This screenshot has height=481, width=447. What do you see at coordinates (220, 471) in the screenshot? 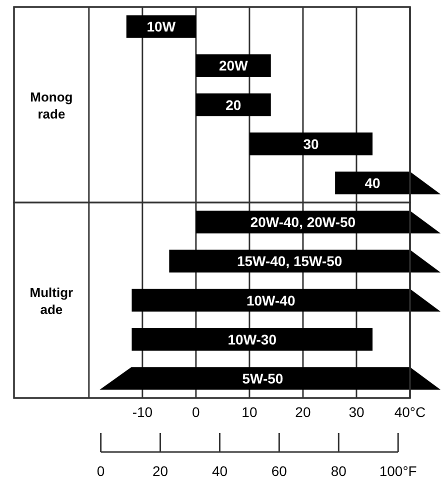
I see `x2-tick-label: 40` at bounding box center [220, 471].